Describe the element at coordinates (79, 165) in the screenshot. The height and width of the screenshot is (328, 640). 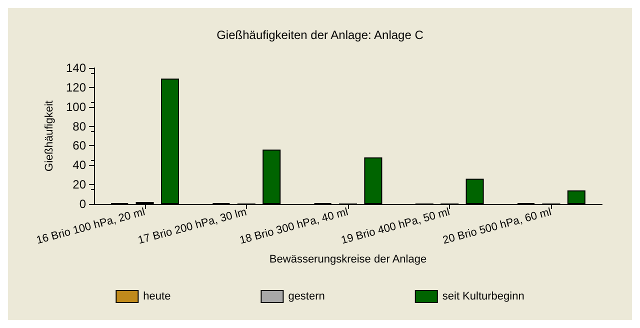
I see `y-tick-label: 40` at that location.